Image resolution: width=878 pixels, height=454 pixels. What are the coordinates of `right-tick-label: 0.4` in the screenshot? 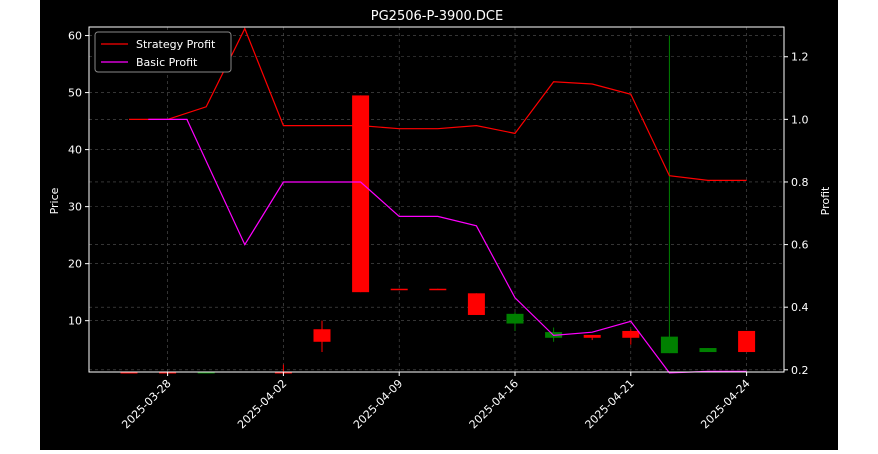 It's located at (800, 307).